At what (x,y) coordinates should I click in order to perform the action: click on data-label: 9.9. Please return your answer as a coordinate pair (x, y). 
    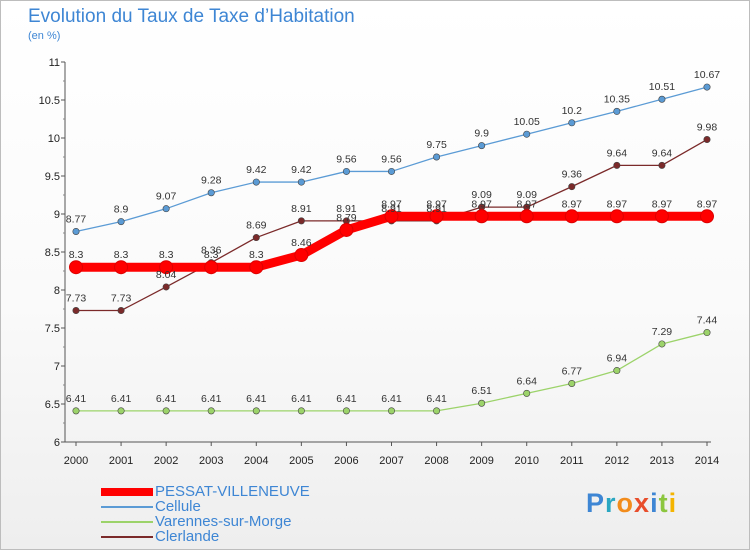
    Looking at the image, I should click on (481, 134).